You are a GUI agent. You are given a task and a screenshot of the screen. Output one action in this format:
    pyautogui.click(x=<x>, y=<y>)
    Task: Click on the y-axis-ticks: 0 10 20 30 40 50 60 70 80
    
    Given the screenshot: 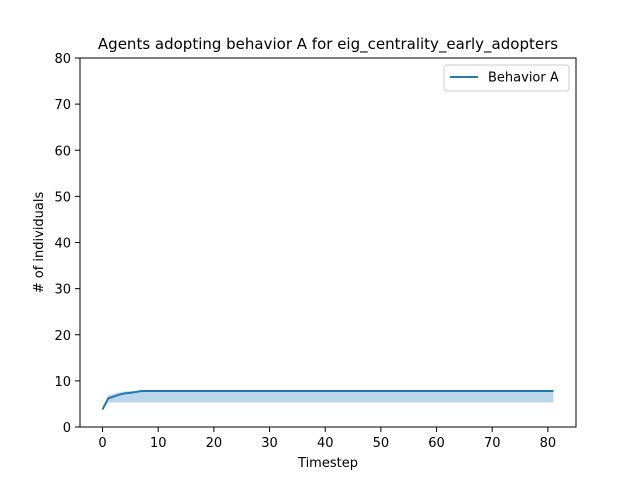 What is the action you would take?
    pyautogui.click(x=67, y=244)
    